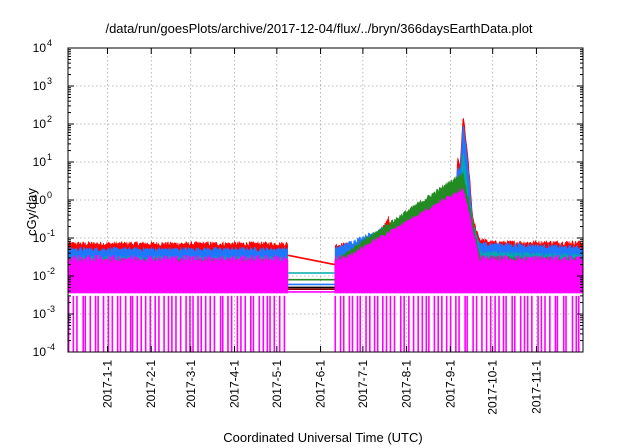  I want to click on x-tick-label: 2017-4-1, so click(234, 384).